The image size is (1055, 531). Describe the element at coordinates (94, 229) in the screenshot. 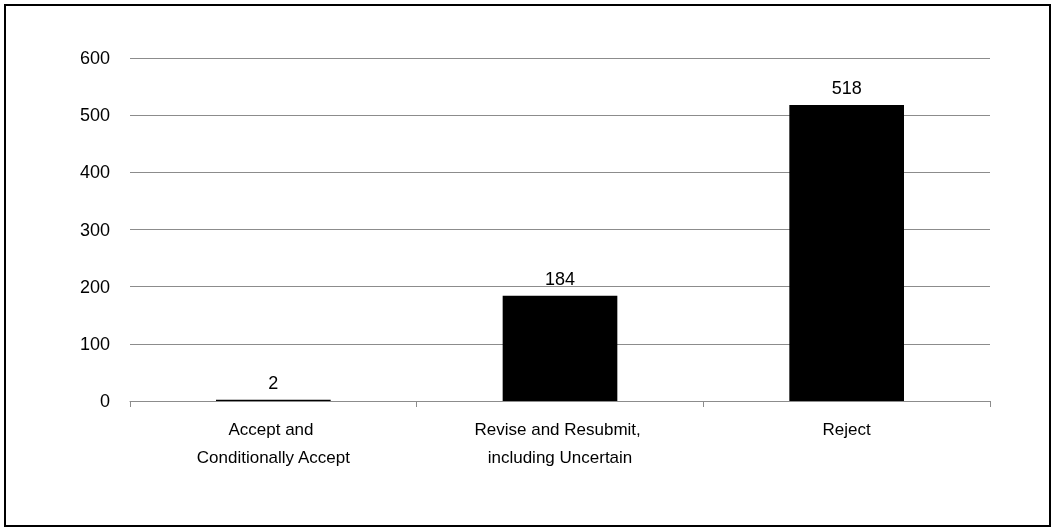

I see `y-tick-label: 300` at that location.